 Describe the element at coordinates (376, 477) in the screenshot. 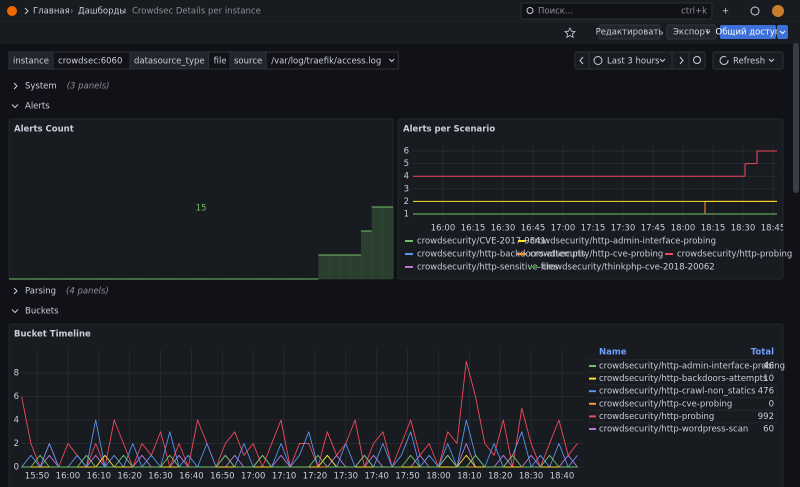

I see `x-tick-label: 17:40` at that location.